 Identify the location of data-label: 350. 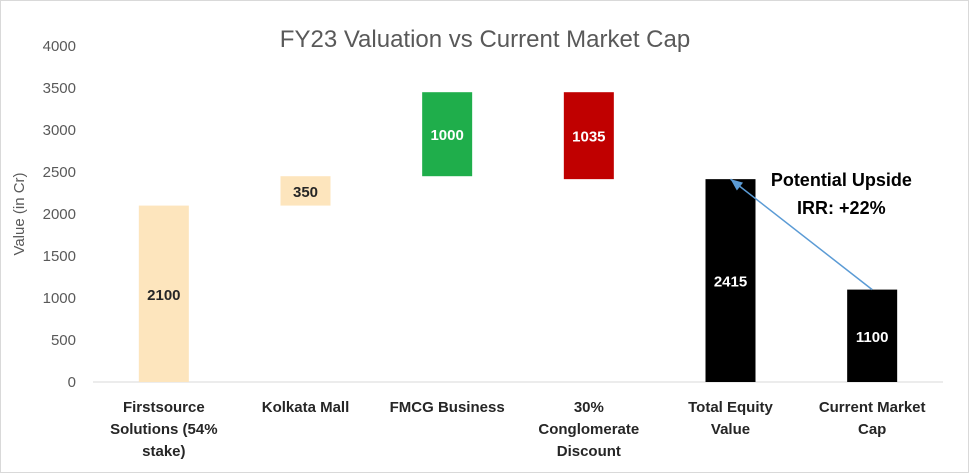
(305, 192).